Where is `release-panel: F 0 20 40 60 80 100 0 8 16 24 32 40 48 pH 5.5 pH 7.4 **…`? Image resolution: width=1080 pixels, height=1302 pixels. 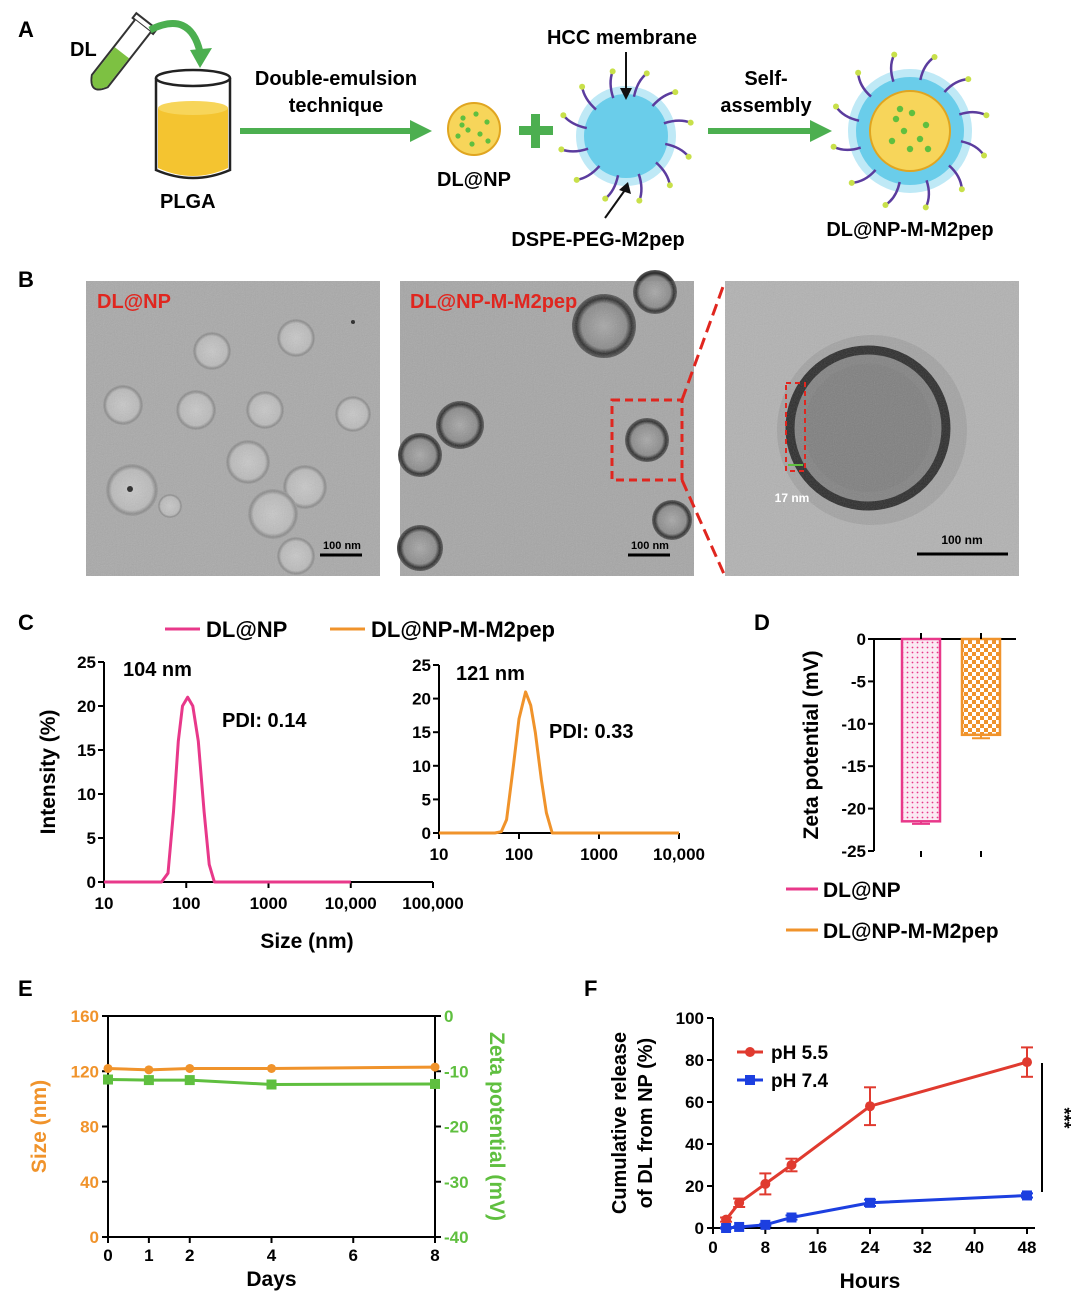 release-panel: F 0 20 40 60 80 100 0 8 16 24 32 40 48 pH 5.5 pH 7.4 **… is located at coordinates (829, 1134).